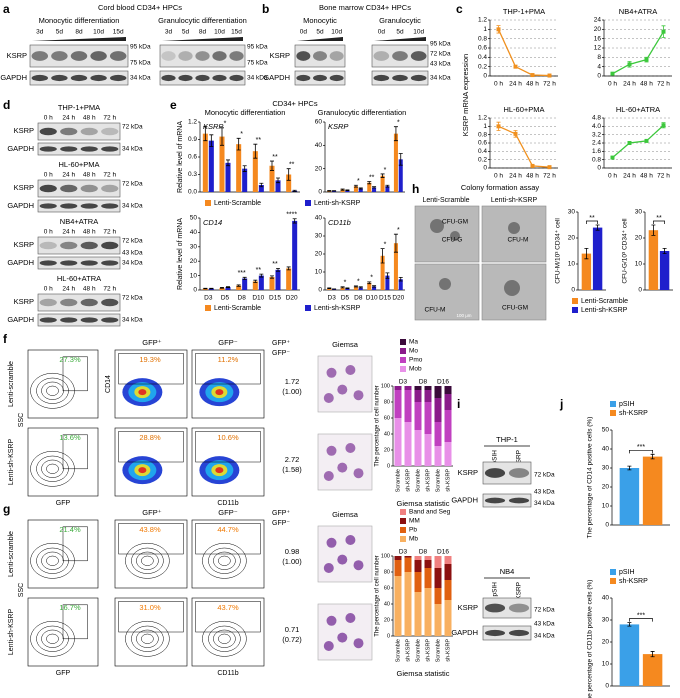  What do you see at coordinates (403, 360) in the screenshot?
I see `legend-swatch` at bounding box center [403, 360].